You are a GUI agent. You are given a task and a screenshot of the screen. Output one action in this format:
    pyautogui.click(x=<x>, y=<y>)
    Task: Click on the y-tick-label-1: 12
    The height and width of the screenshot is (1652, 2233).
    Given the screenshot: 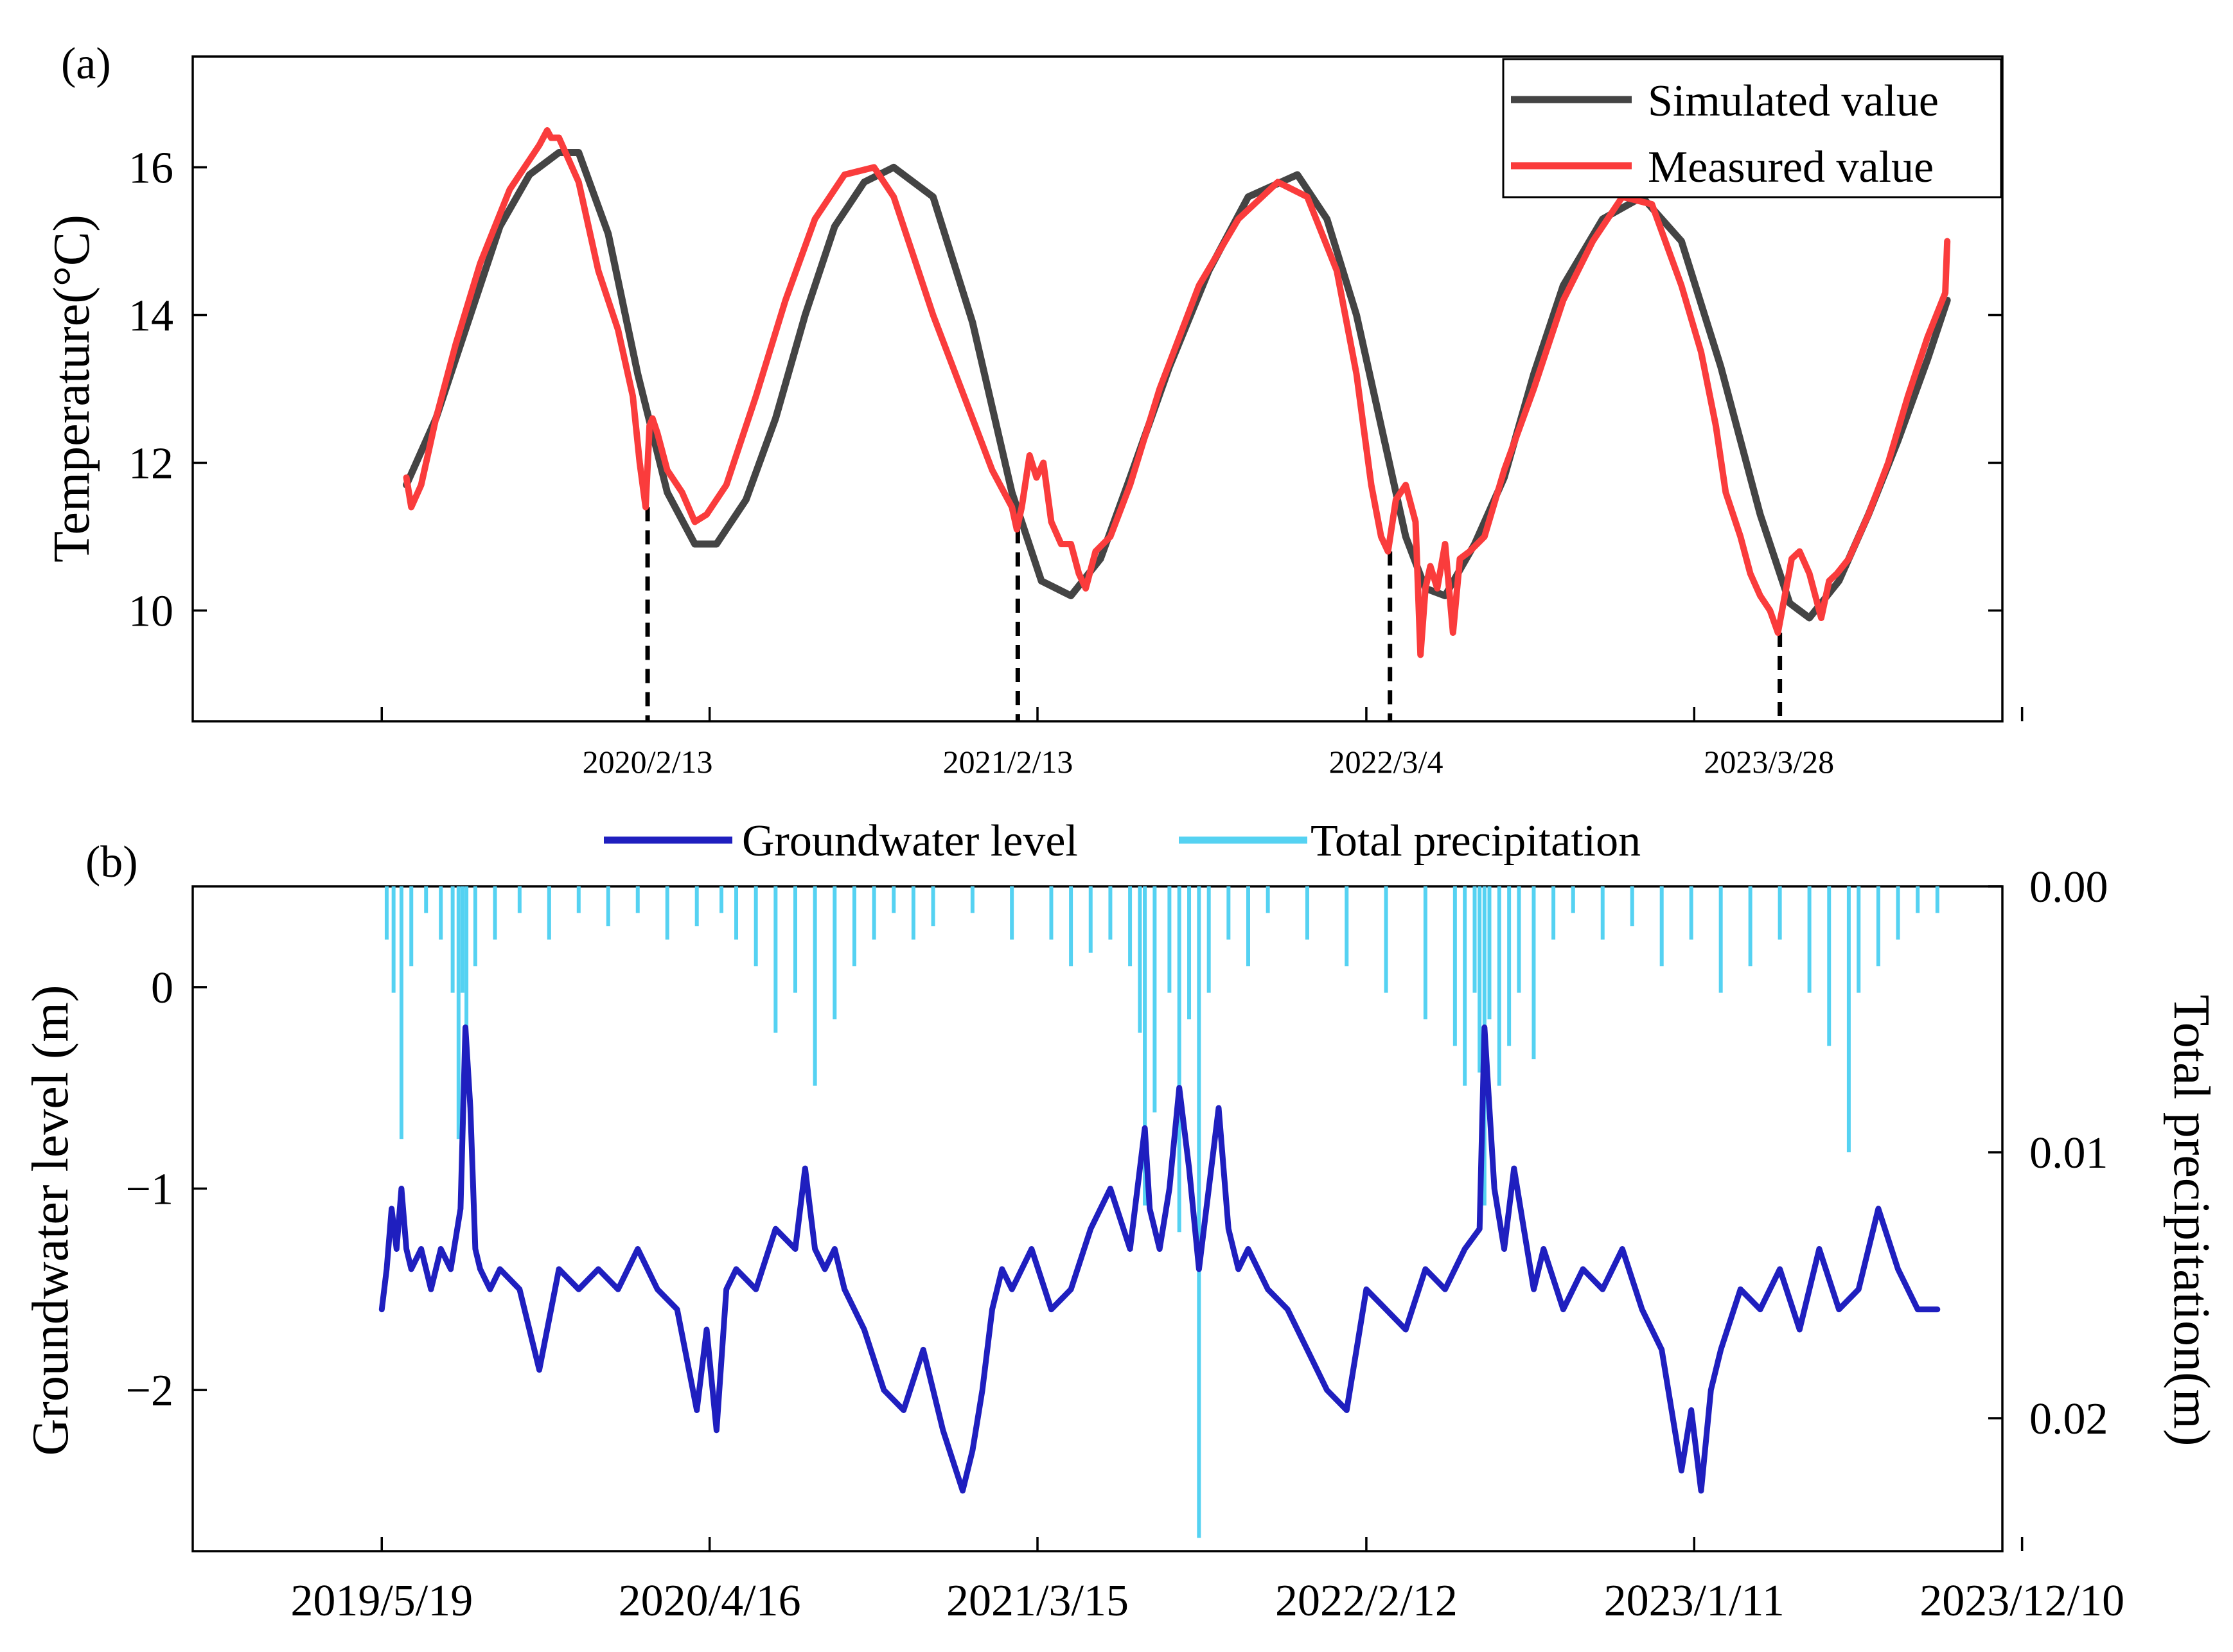 What is the action you would take?
    pyautogui.click(x=150, y=464)
    